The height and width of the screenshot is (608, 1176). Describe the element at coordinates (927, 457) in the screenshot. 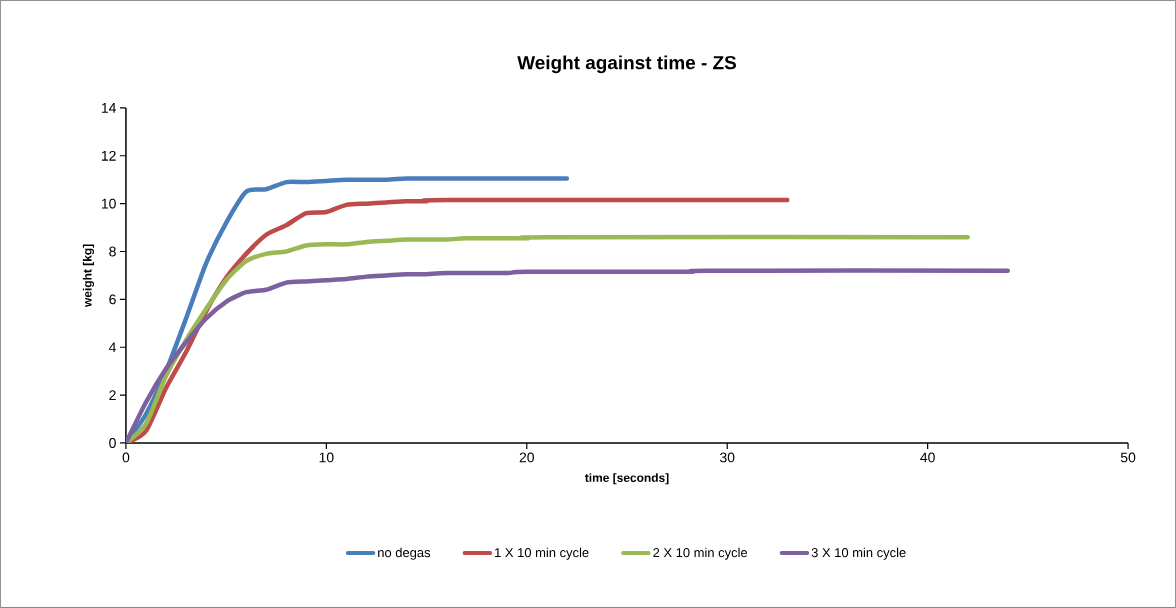

I see `x-tick-label: 40` at that location.